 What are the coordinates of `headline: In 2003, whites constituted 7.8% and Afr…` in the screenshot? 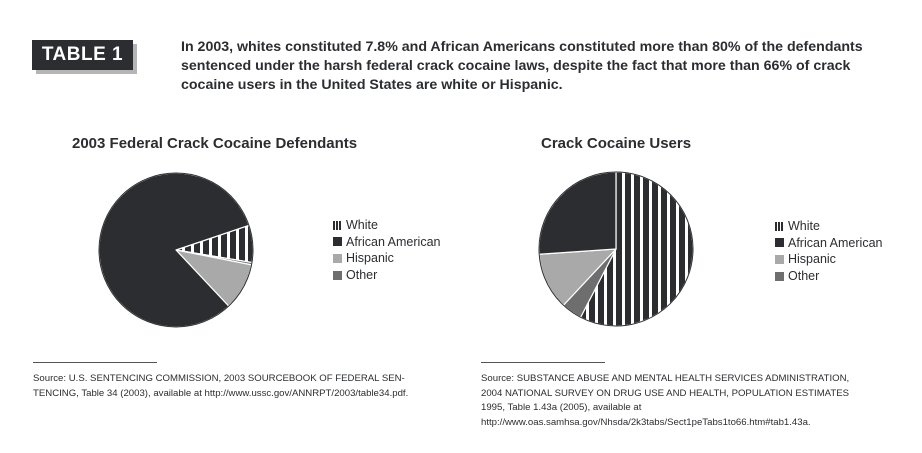 It's located at (522, 66).